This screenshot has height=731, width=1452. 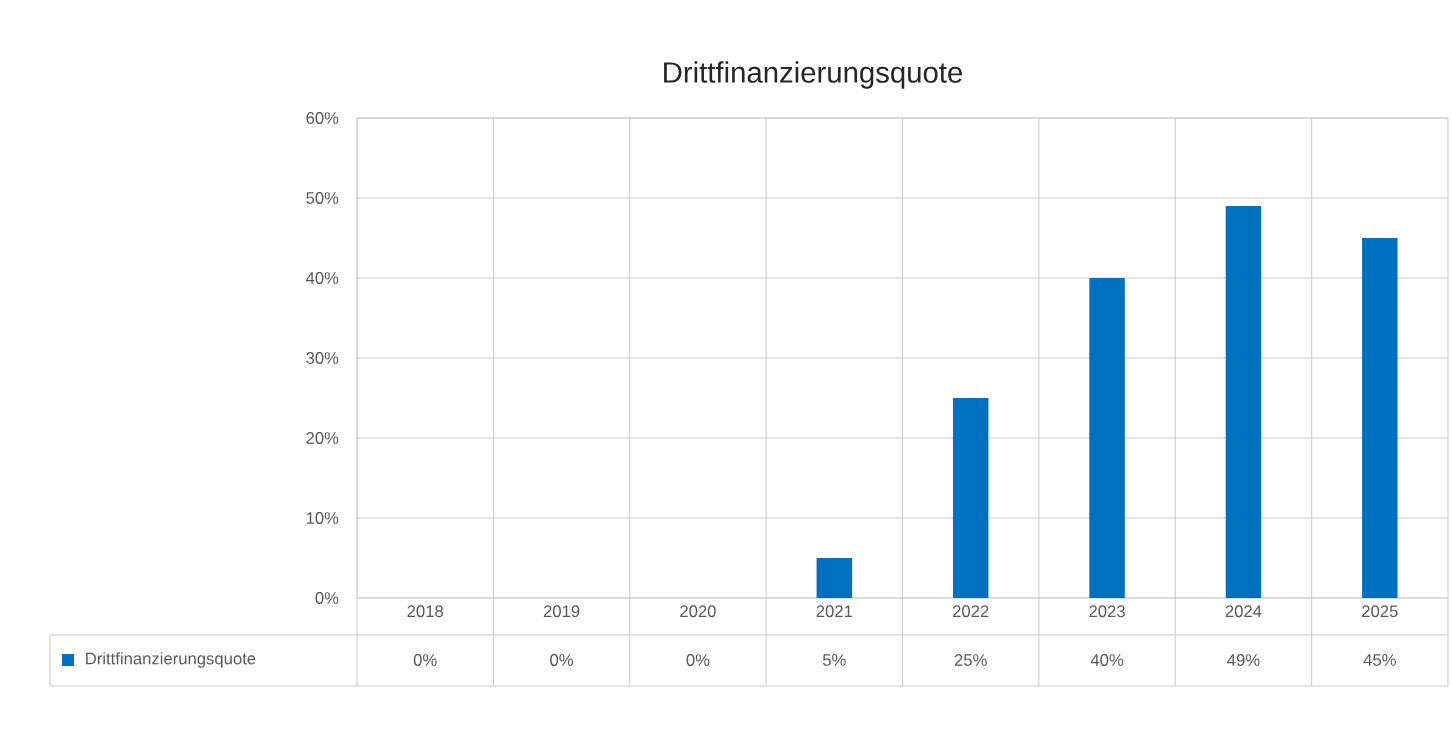 I want to click on data-label: 45%, so click(x=1379, y=660).